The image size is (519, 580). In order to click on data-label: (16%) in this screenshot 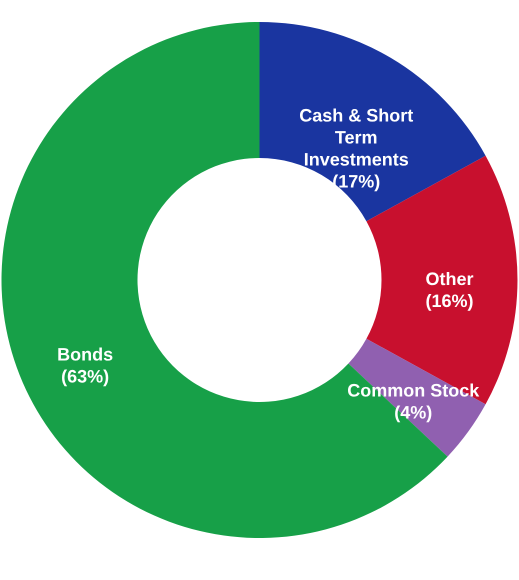, I will do `click(449, 301)`.